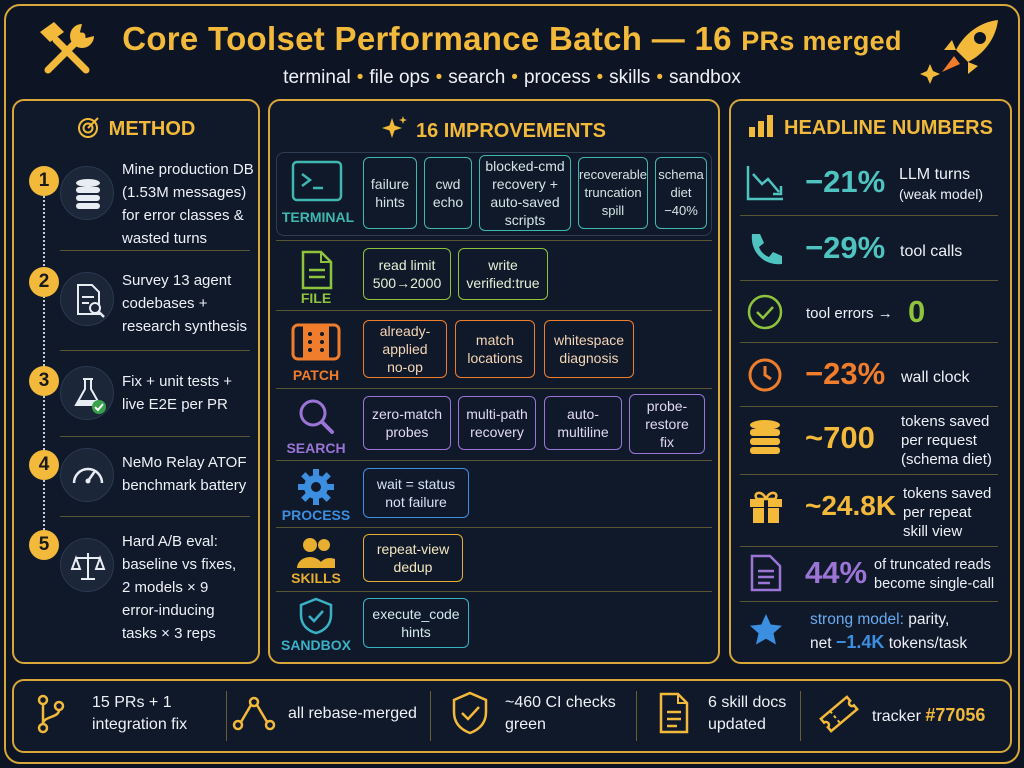  Describe the element at coordinates (870, 127) in the screenshot. I see `headline-title: HEADLINE NUMBERS` at that location.